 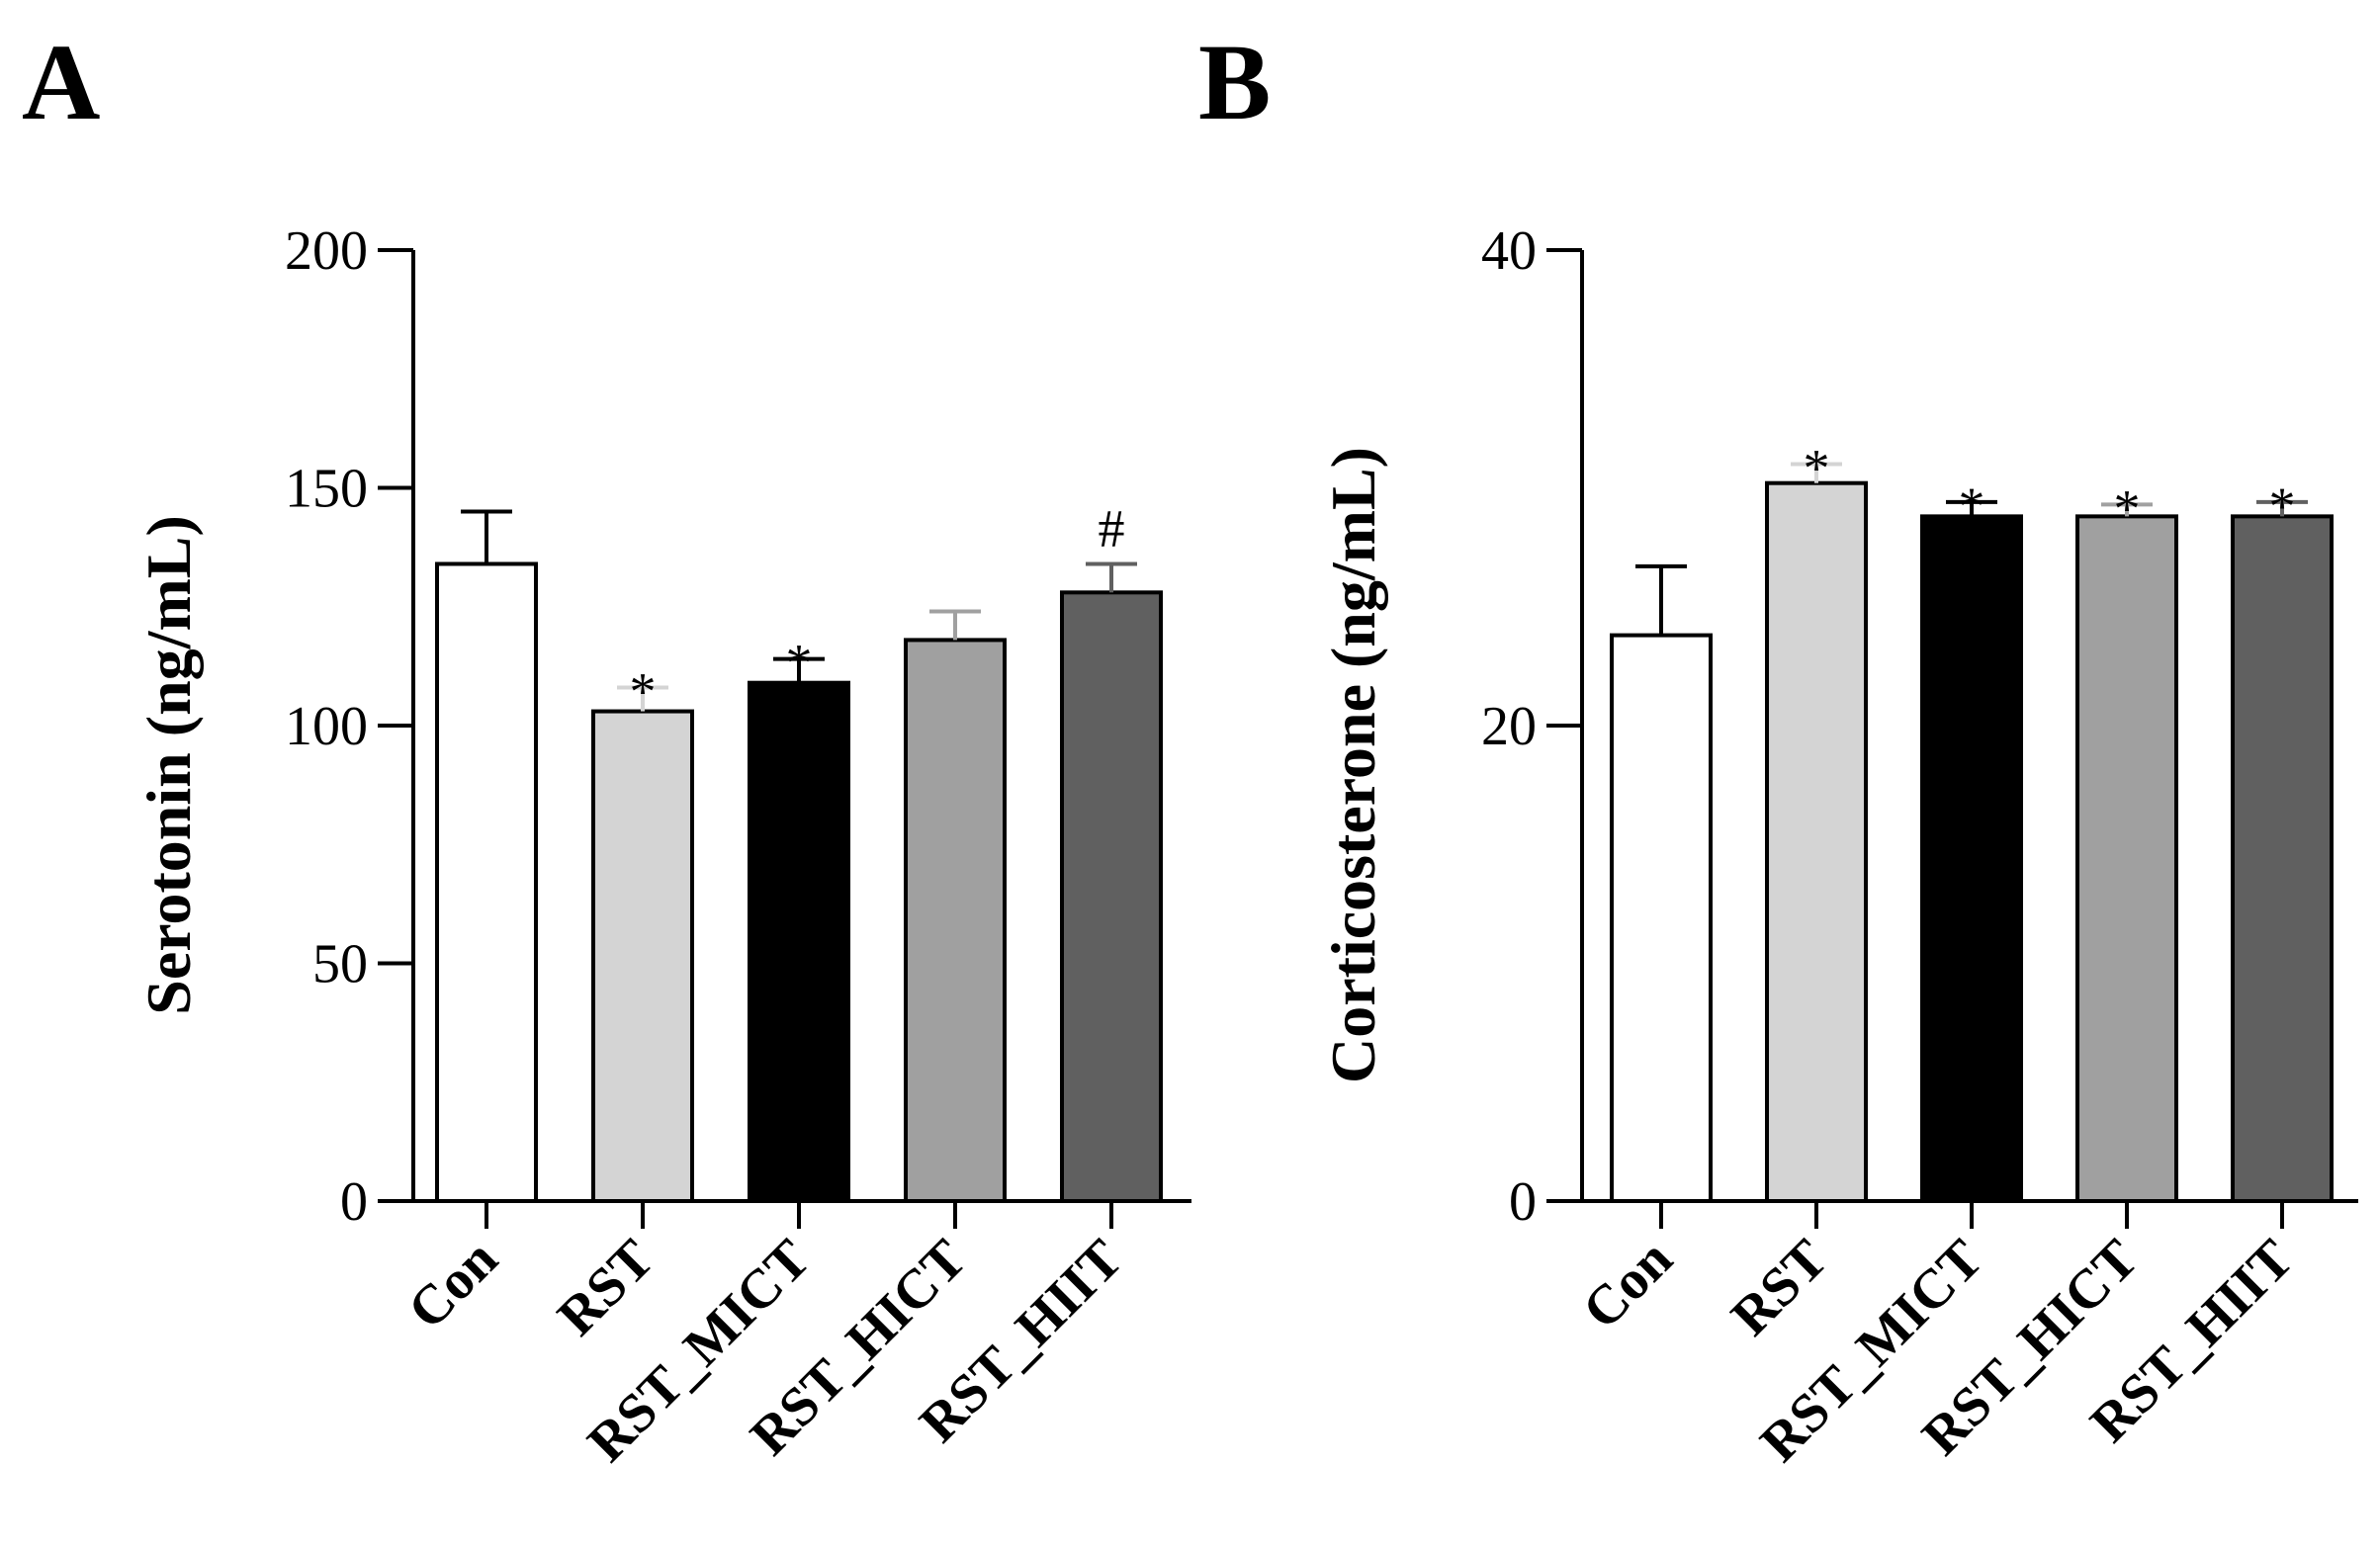 I want to click on panel-letter: A, so click(x=61, y=82).